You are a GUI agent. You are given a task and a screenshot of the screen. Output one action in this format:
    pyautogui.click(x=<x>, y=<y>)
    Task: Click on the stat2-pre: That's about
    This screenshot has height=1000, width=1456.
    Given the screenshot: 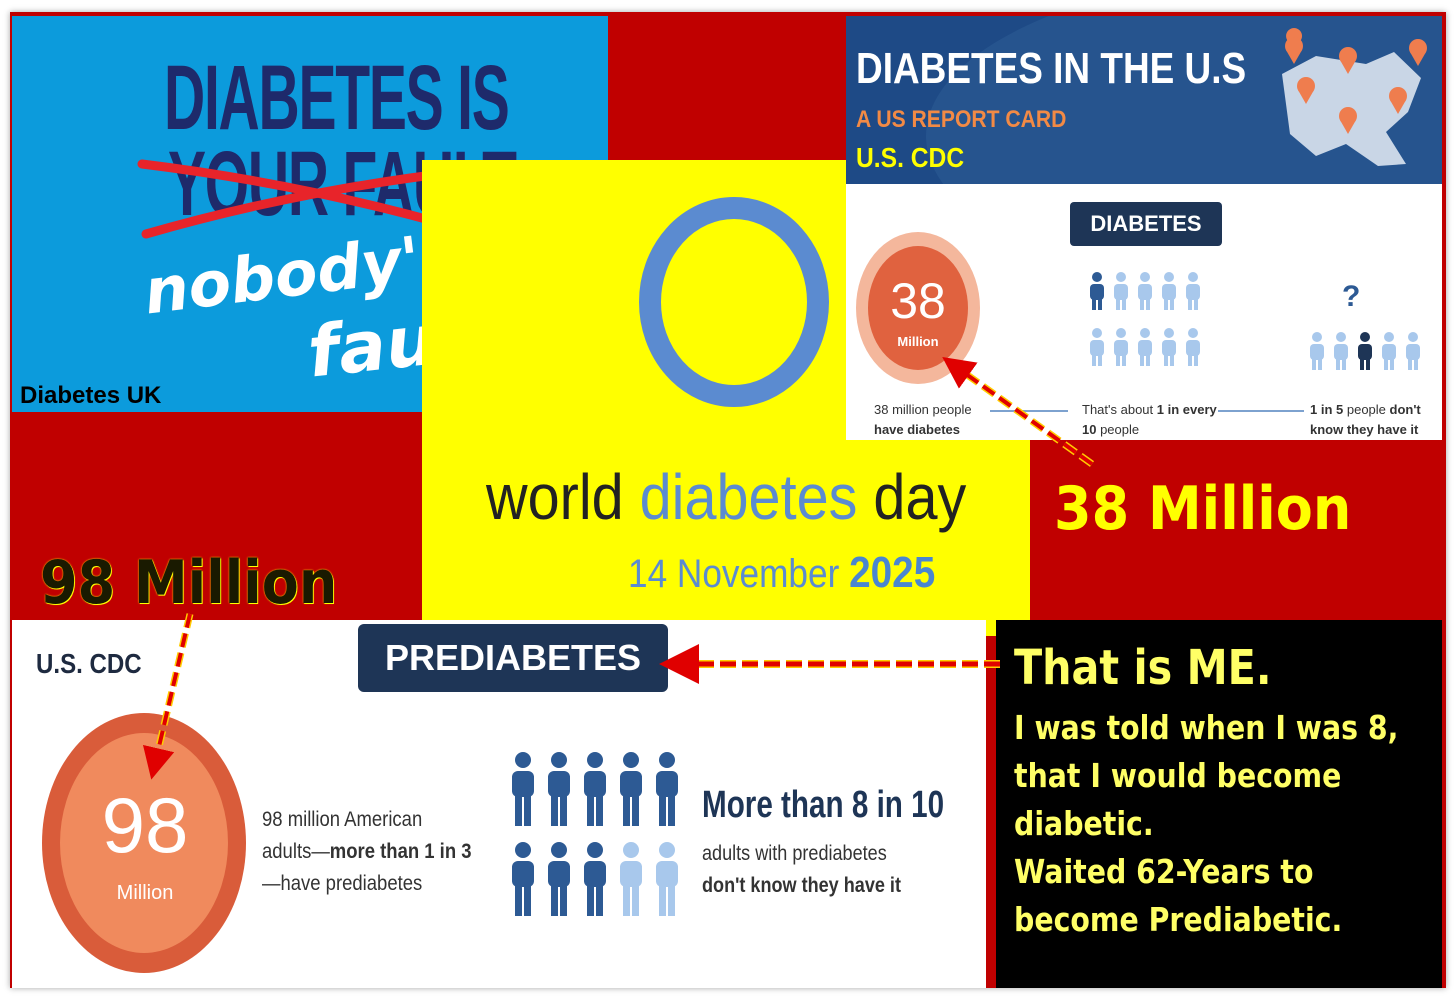 What is the action you would take?
    pyautogui.click(x=1119, y=409)
    